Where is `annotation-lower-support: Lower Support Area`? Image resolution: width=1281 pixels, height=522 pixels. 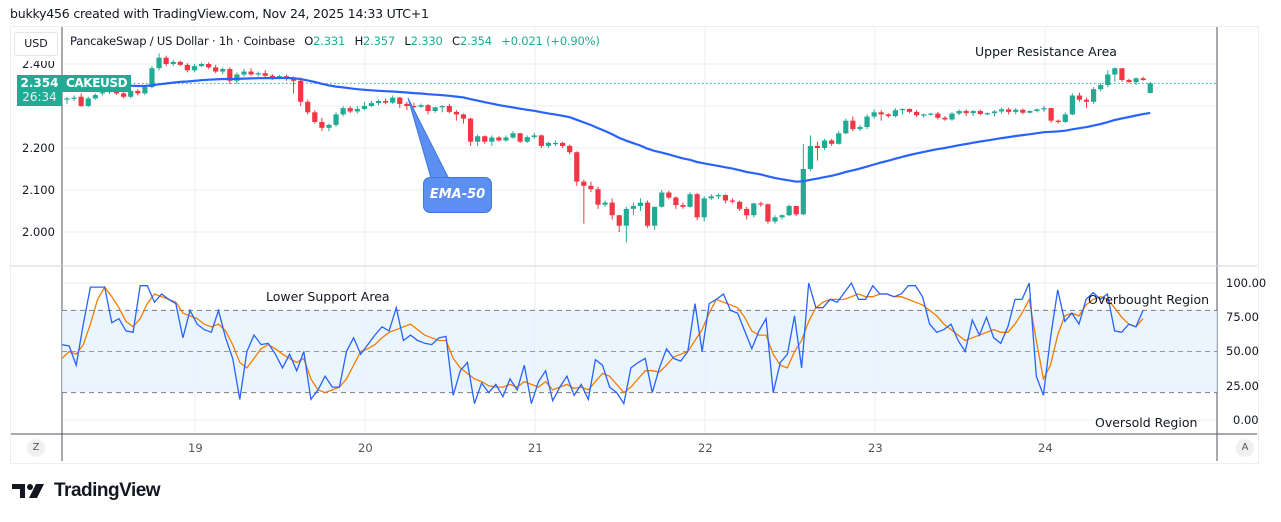 annotation-lower-support: Lower Support Area is located at coordinates (328, 296).